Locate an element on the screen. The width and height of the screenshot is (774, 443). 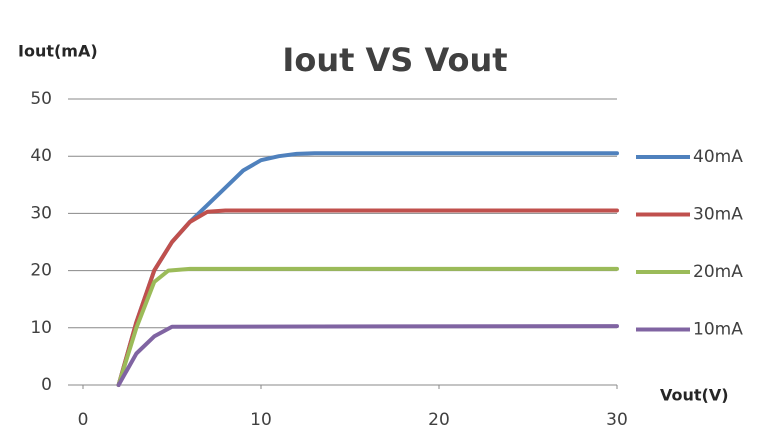
legend-label: 20mA is located at coordinates (718, 272).